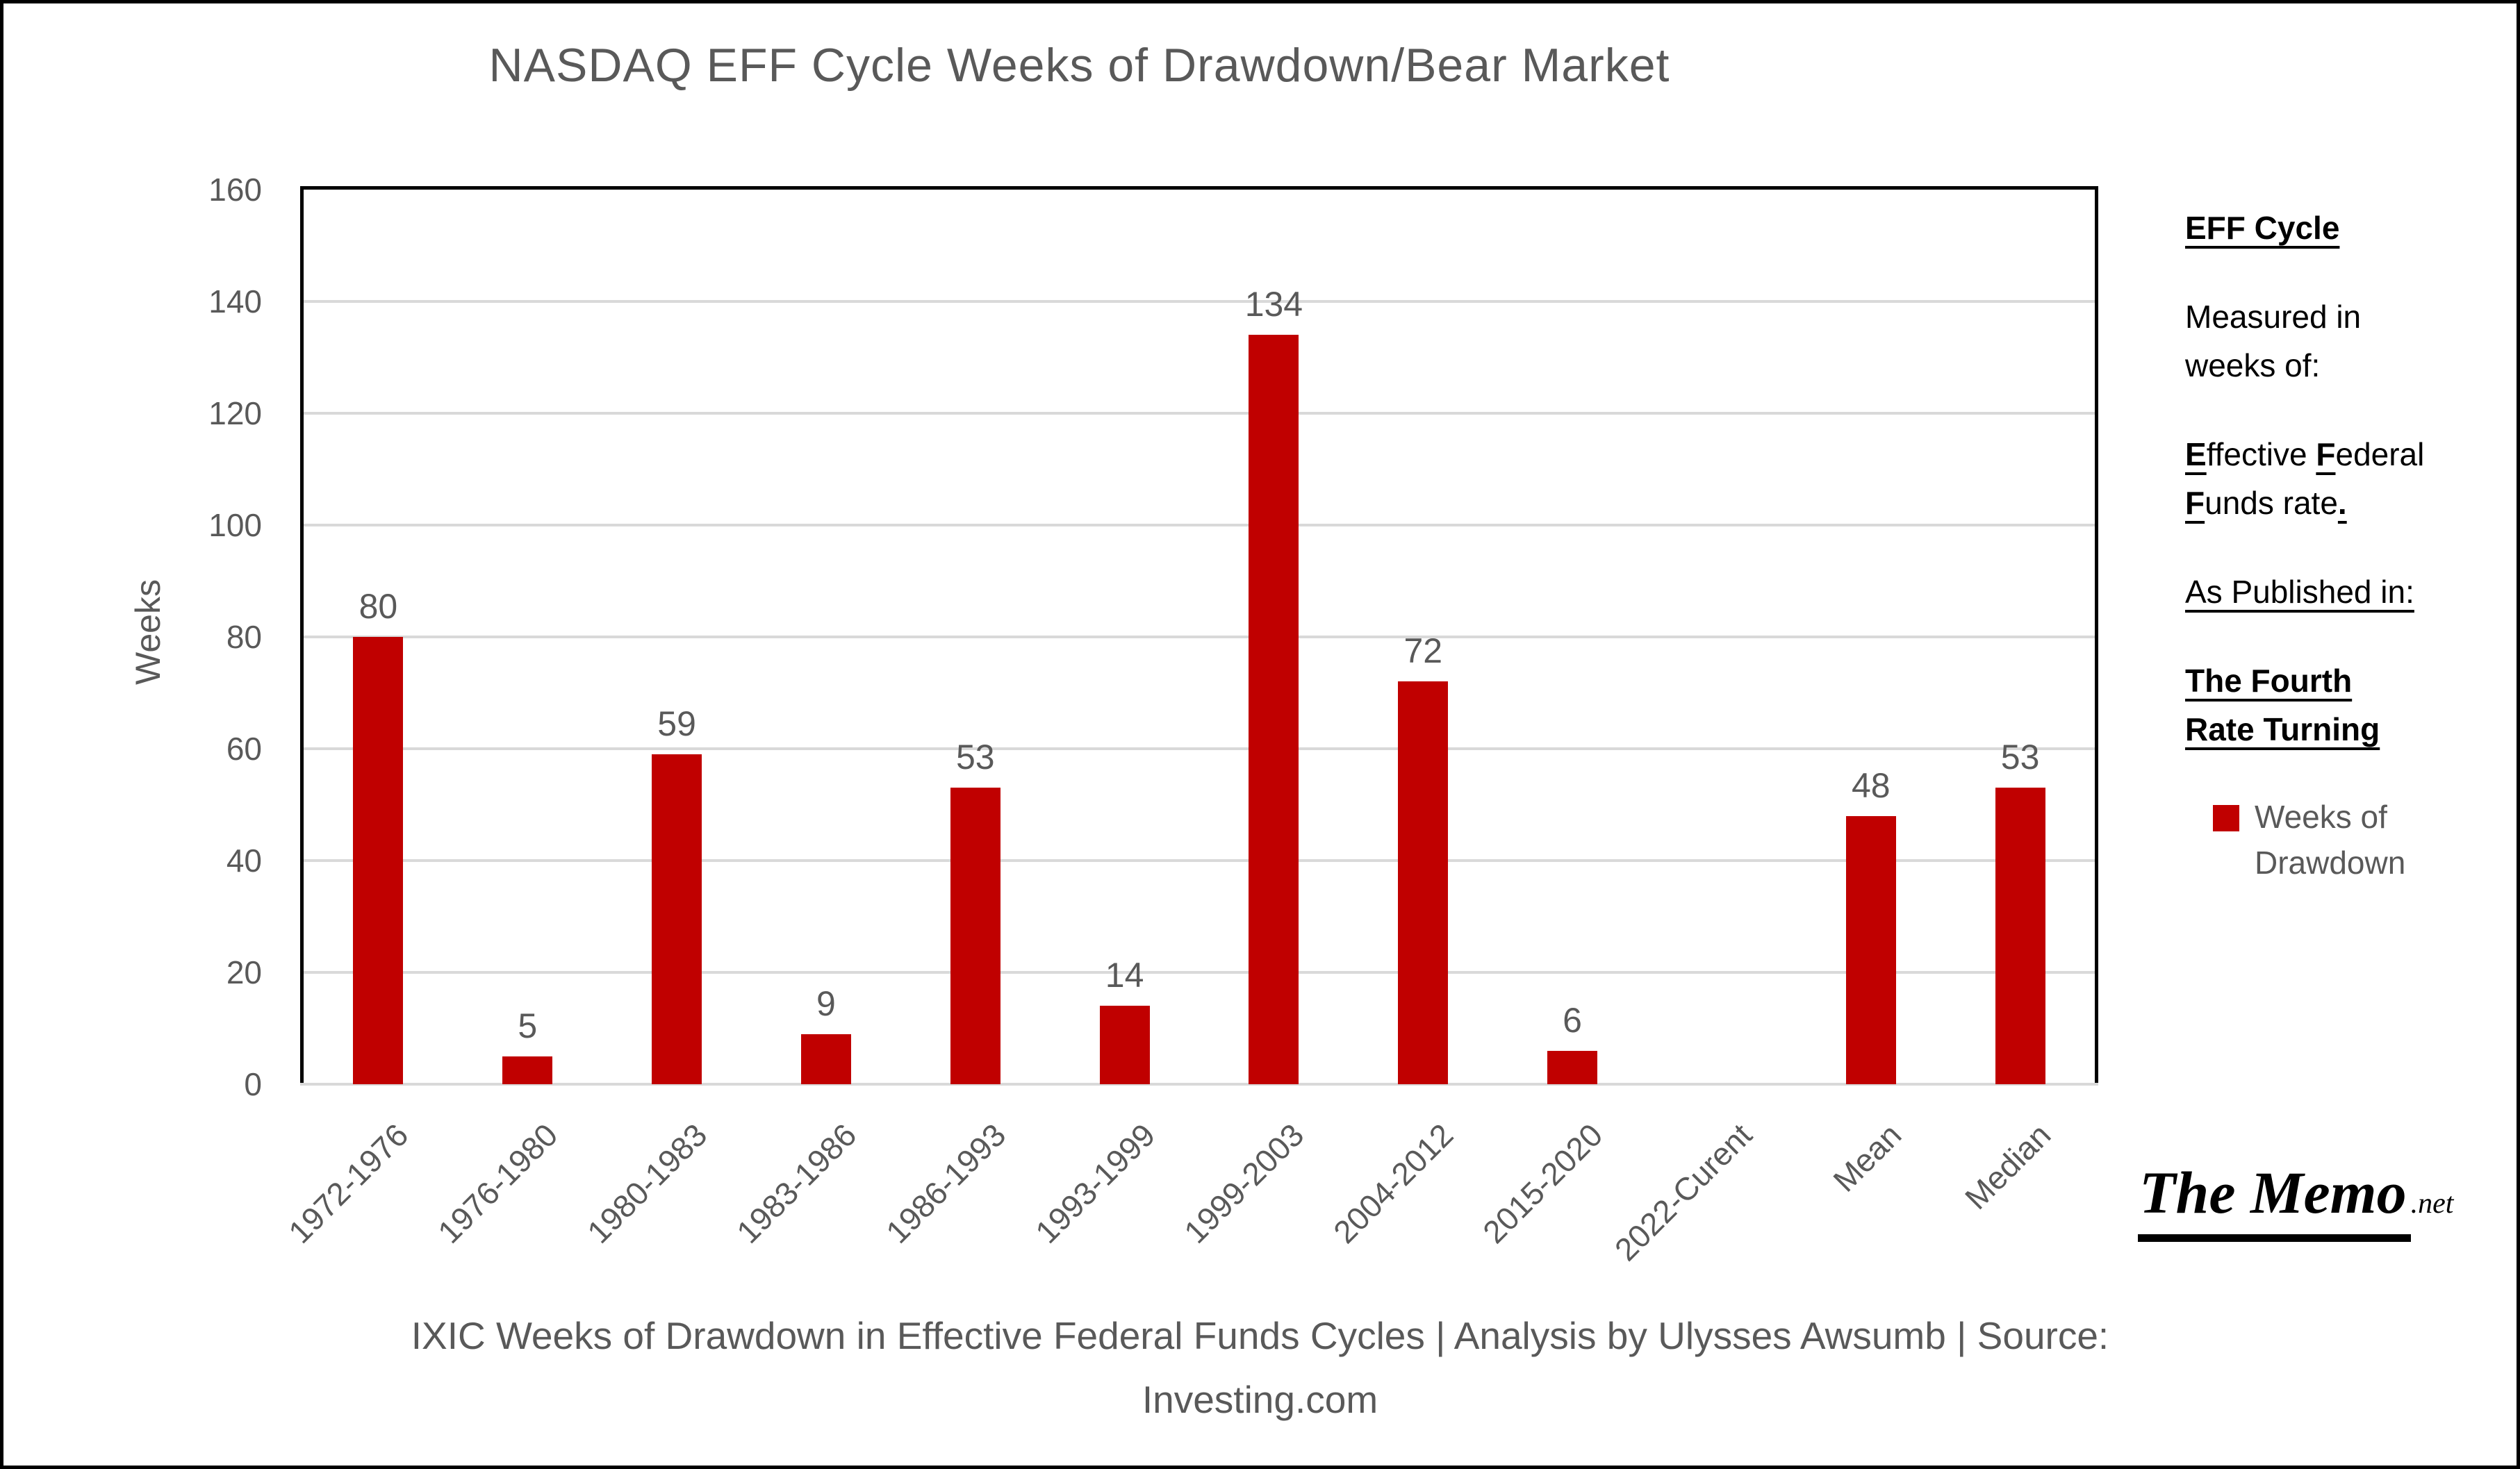  Describe the element at coordinates (235, 190) in the screenshot. I see `y-tick-label: 160` at that location.